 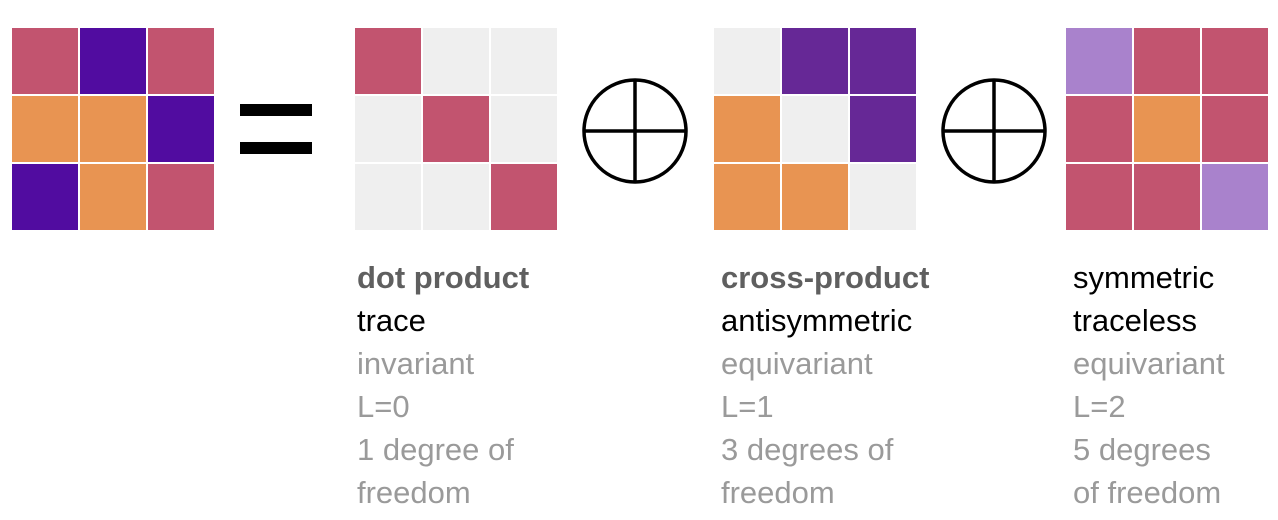 What do you see at coordinates (1142, 449) in the screenshot?
I see `component-dof: 5 degrees` at bounding box center [1142, 449].